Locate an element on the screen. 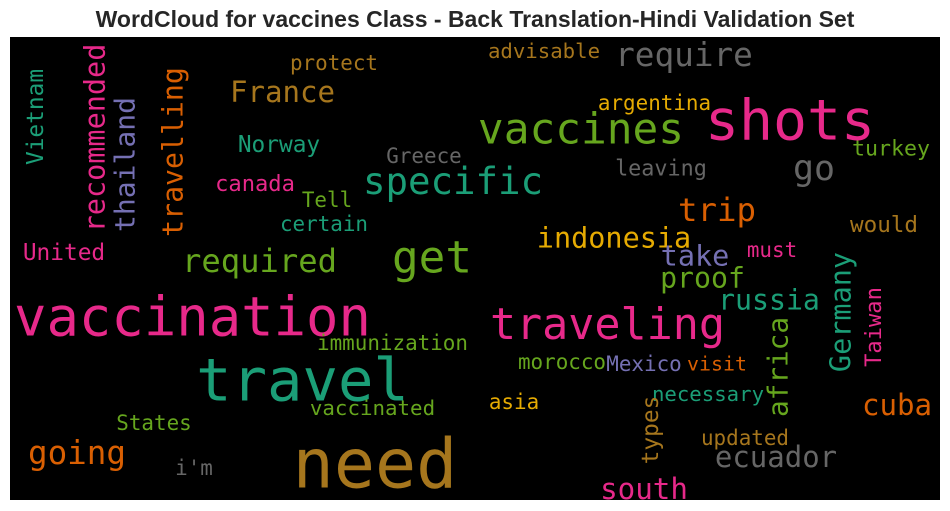 Image resolution: width=950 pixels, height=511 pixels. word-canada: canada is located at coordinates (255, 184).